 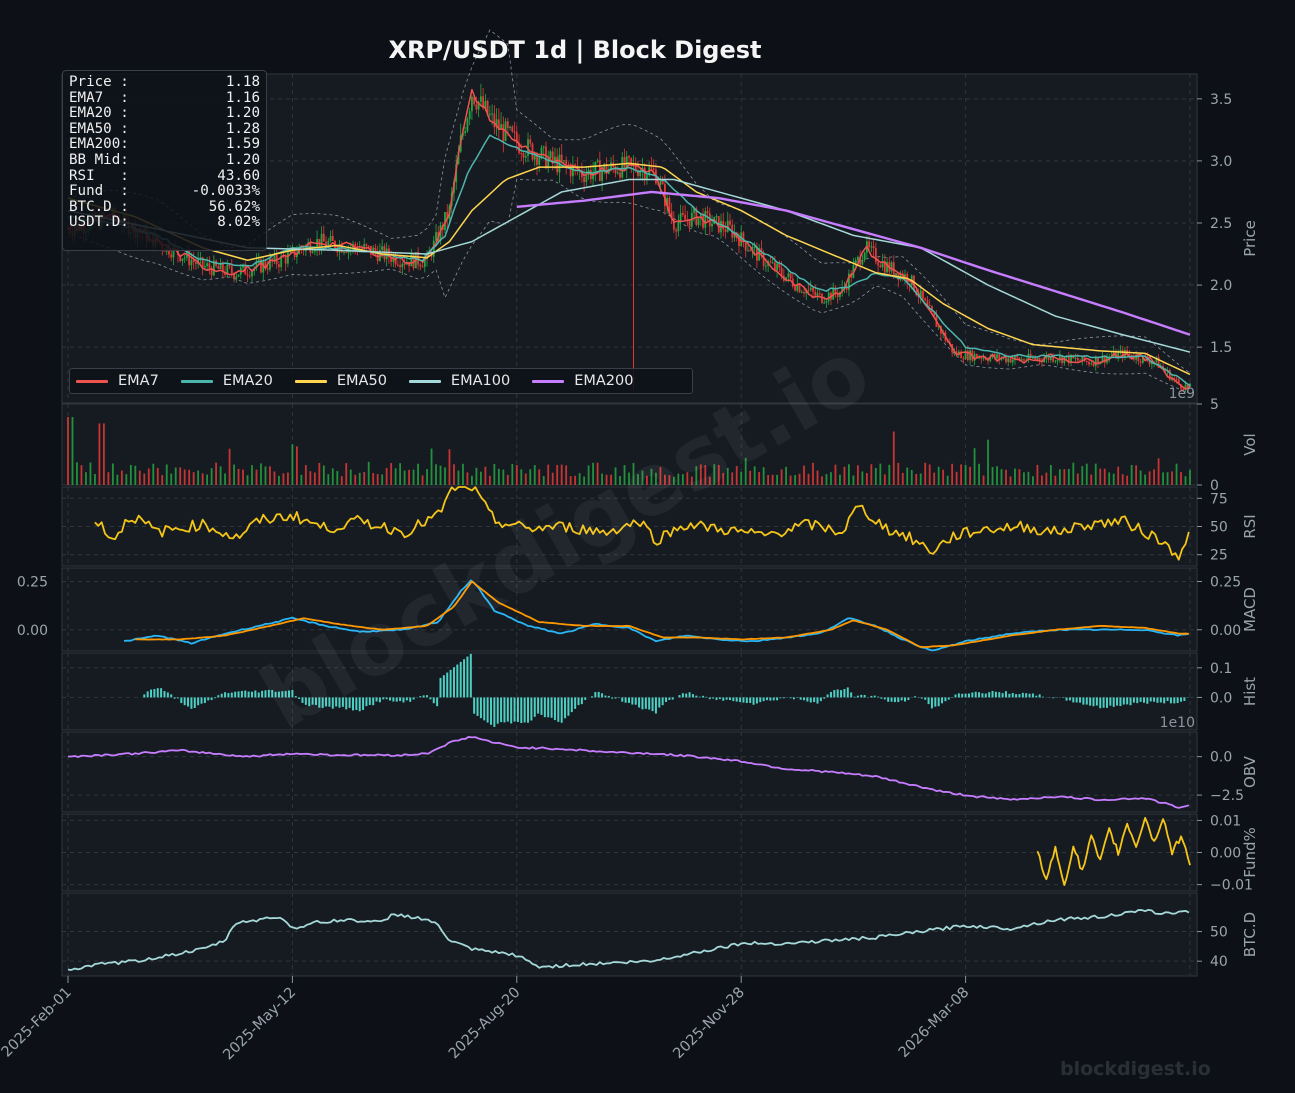 What do you see at coordinates (1221, 286) in the screenshot?
I see `y-tick-label: 2.0` at bounding box center [1221, 286].